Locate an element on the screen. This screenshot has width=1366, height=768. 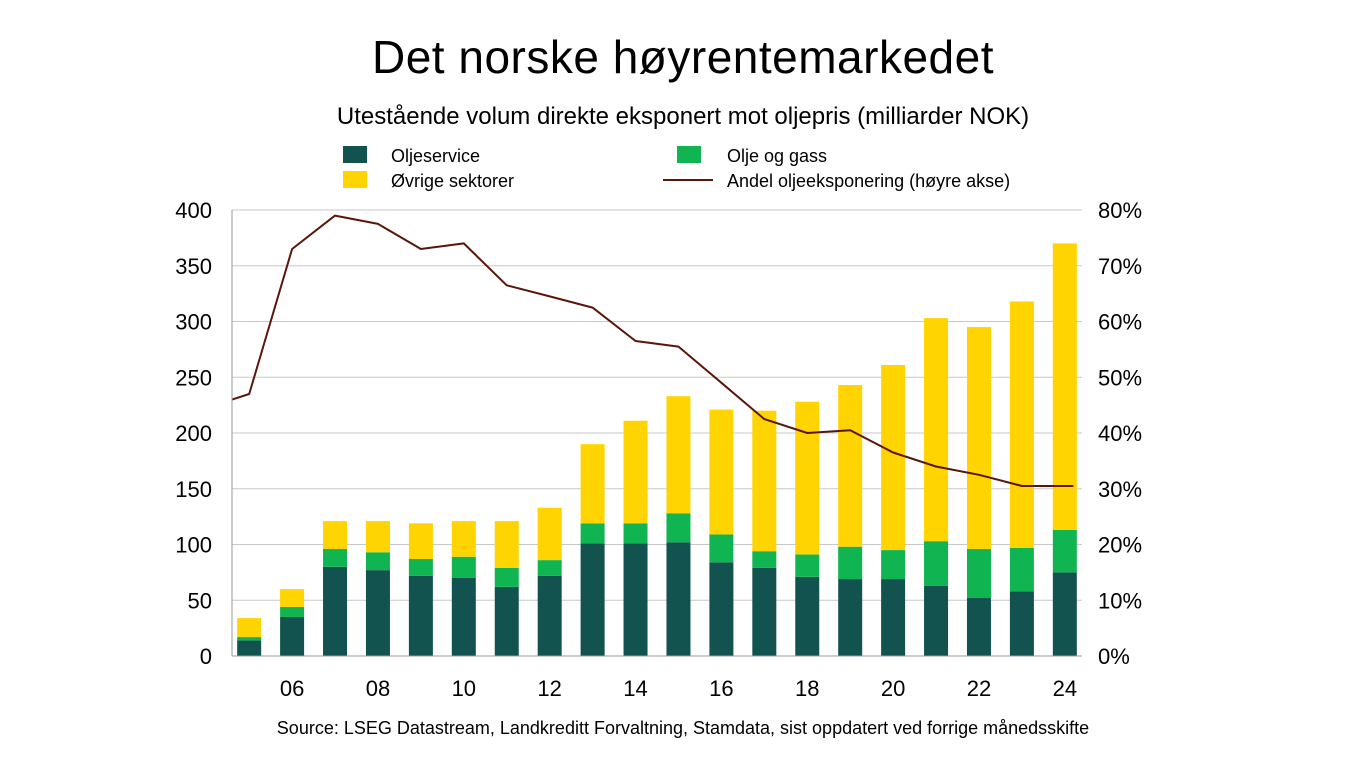
x-tick-label: 10 is located at coordinates (464, 688).